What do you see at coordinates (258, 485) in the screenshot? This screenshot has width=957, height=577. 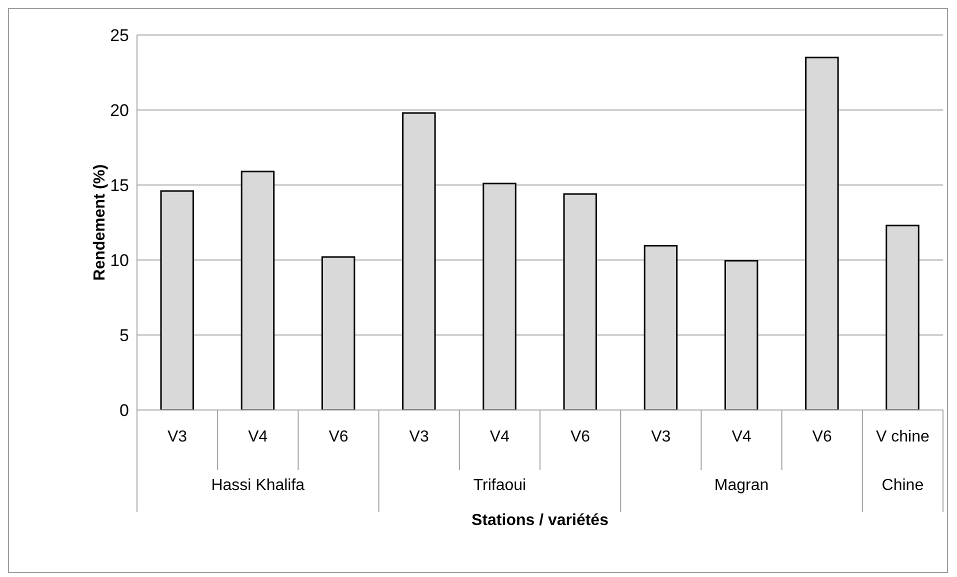 I see `text: Hassi Khalifa` at bounding box center [258, 485].